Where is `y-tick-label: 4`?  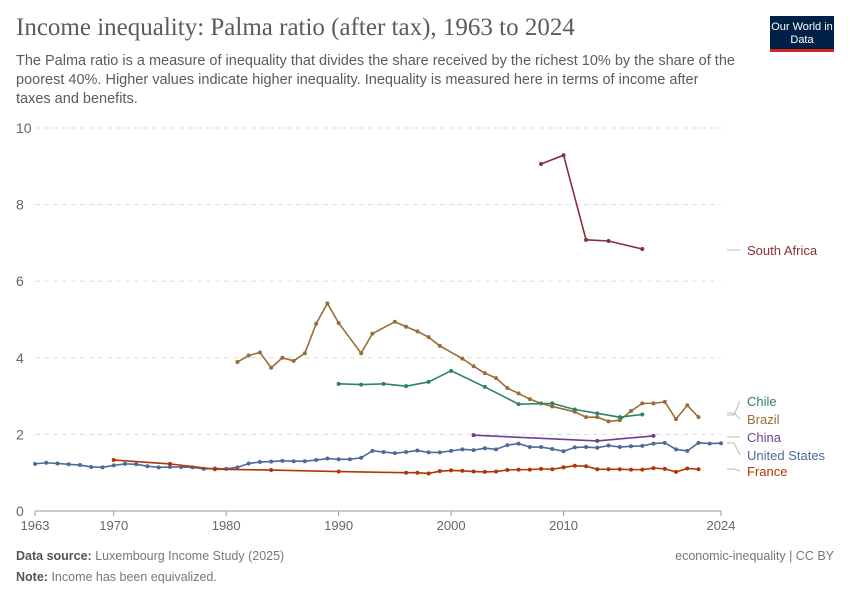 y-tick-label: 4 is located at coordinates (20, 358).